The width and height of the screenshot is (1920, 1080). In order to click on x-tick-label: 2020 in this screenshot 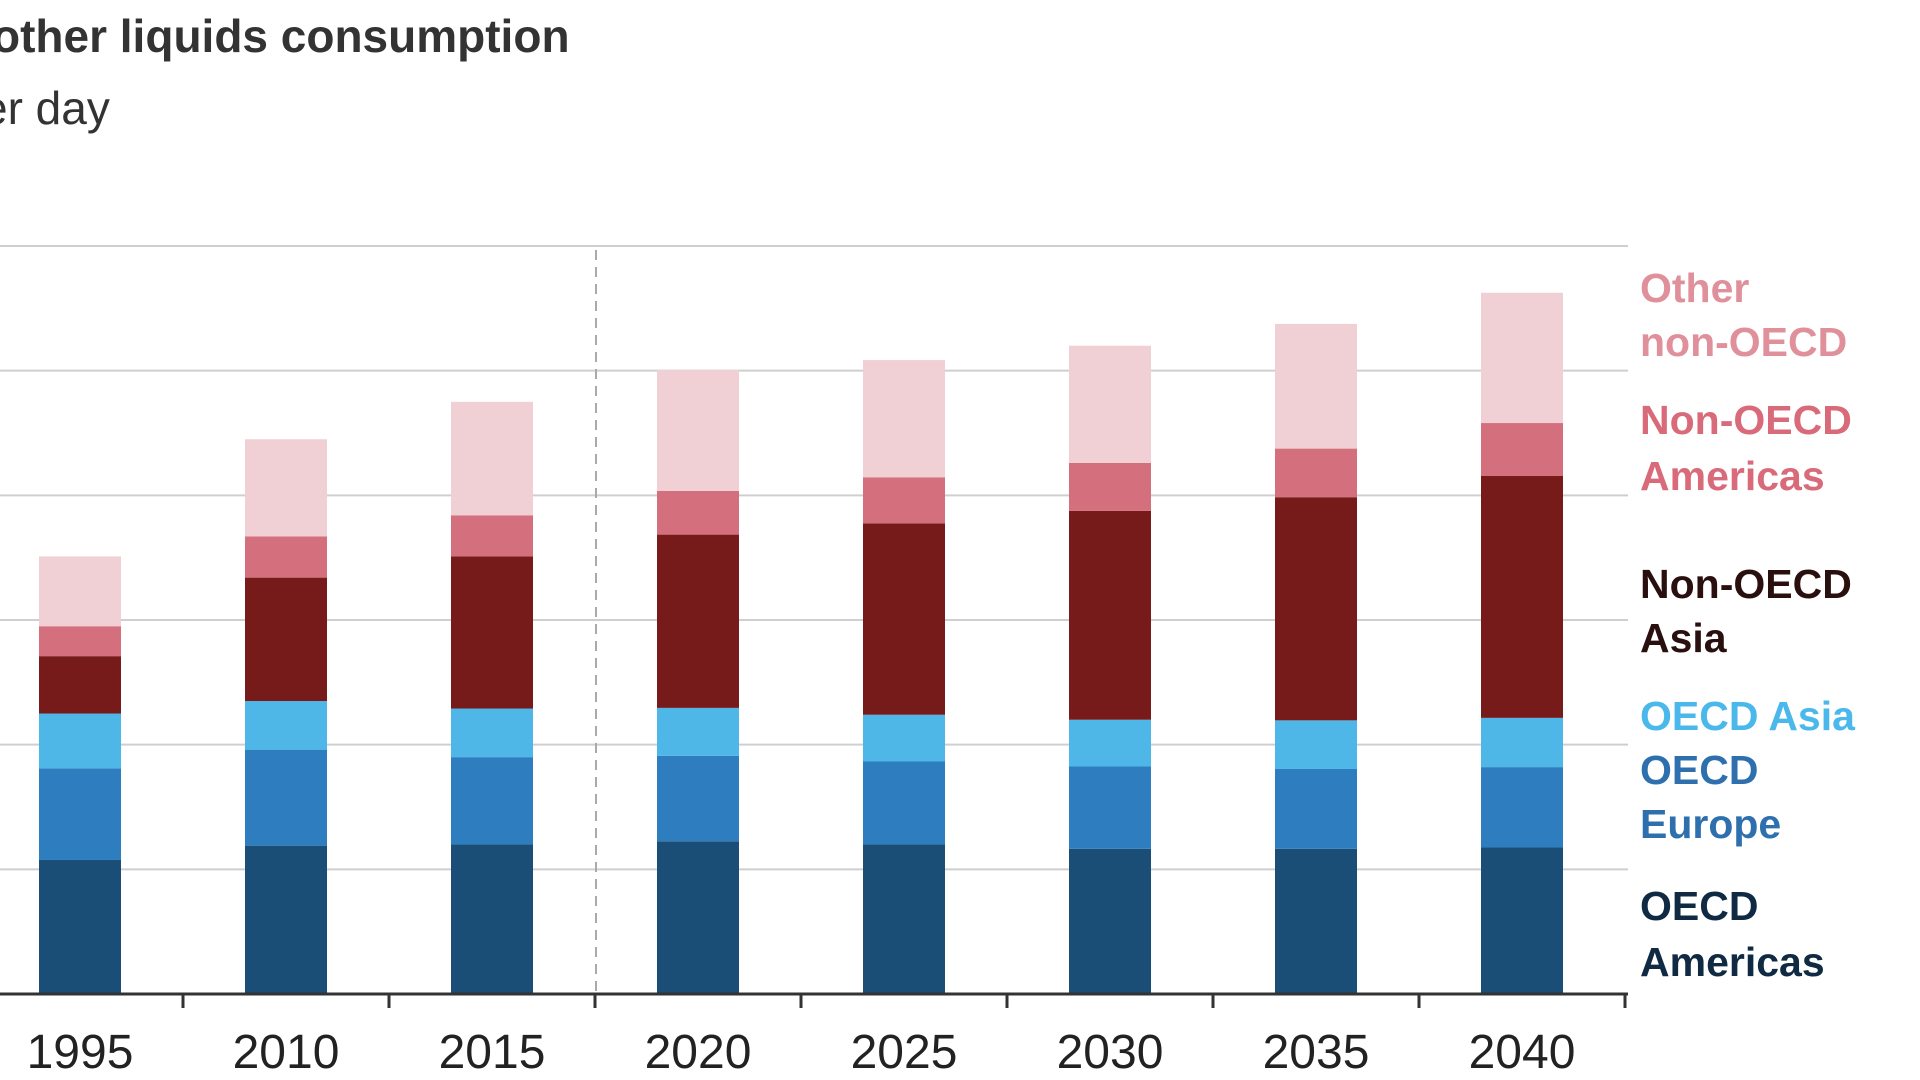, I will do `click(698, 1052)`.